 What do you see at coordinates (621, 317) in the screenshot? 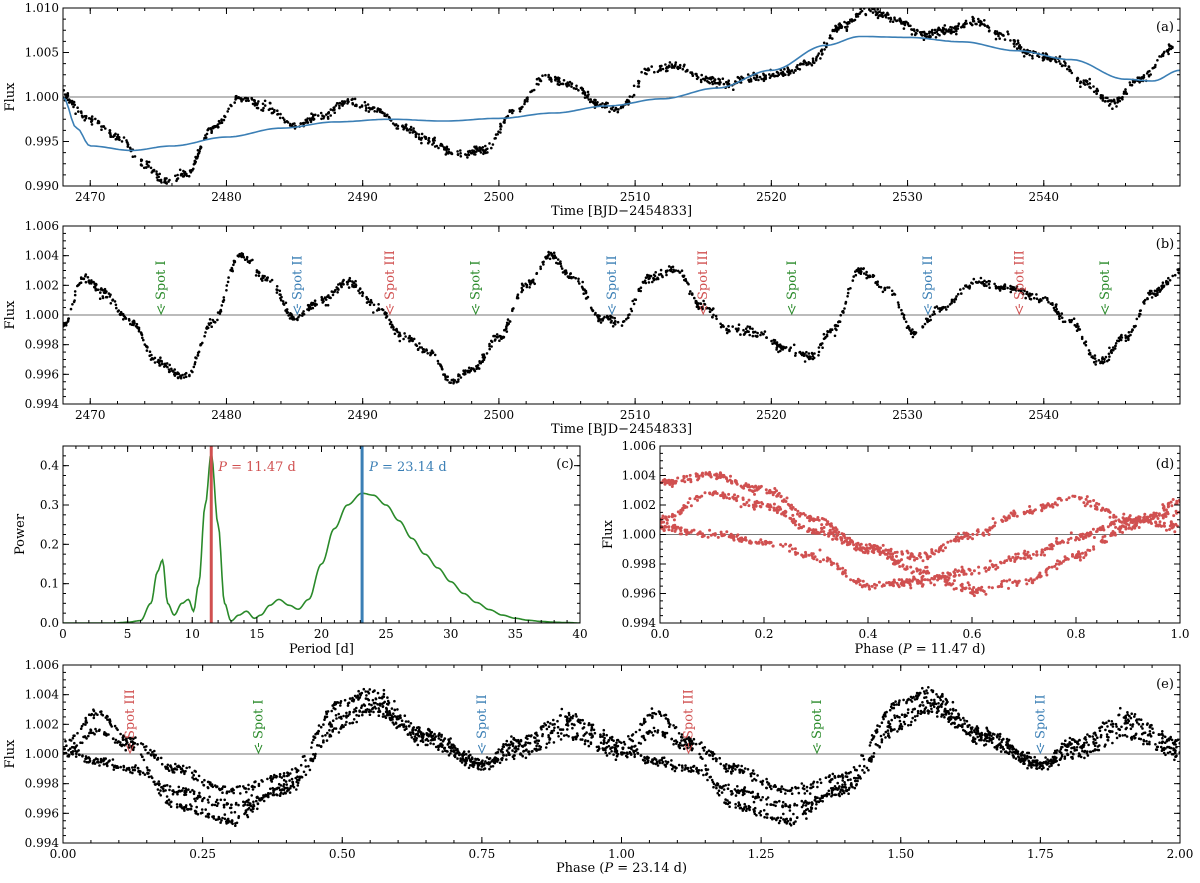
I see `series-detrended` at bounding box center [621, 317].